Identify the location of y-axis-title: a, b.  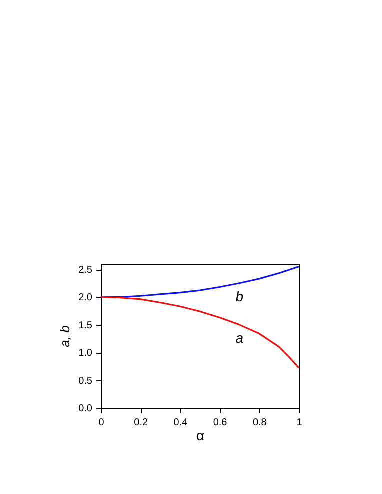
(65, 337).